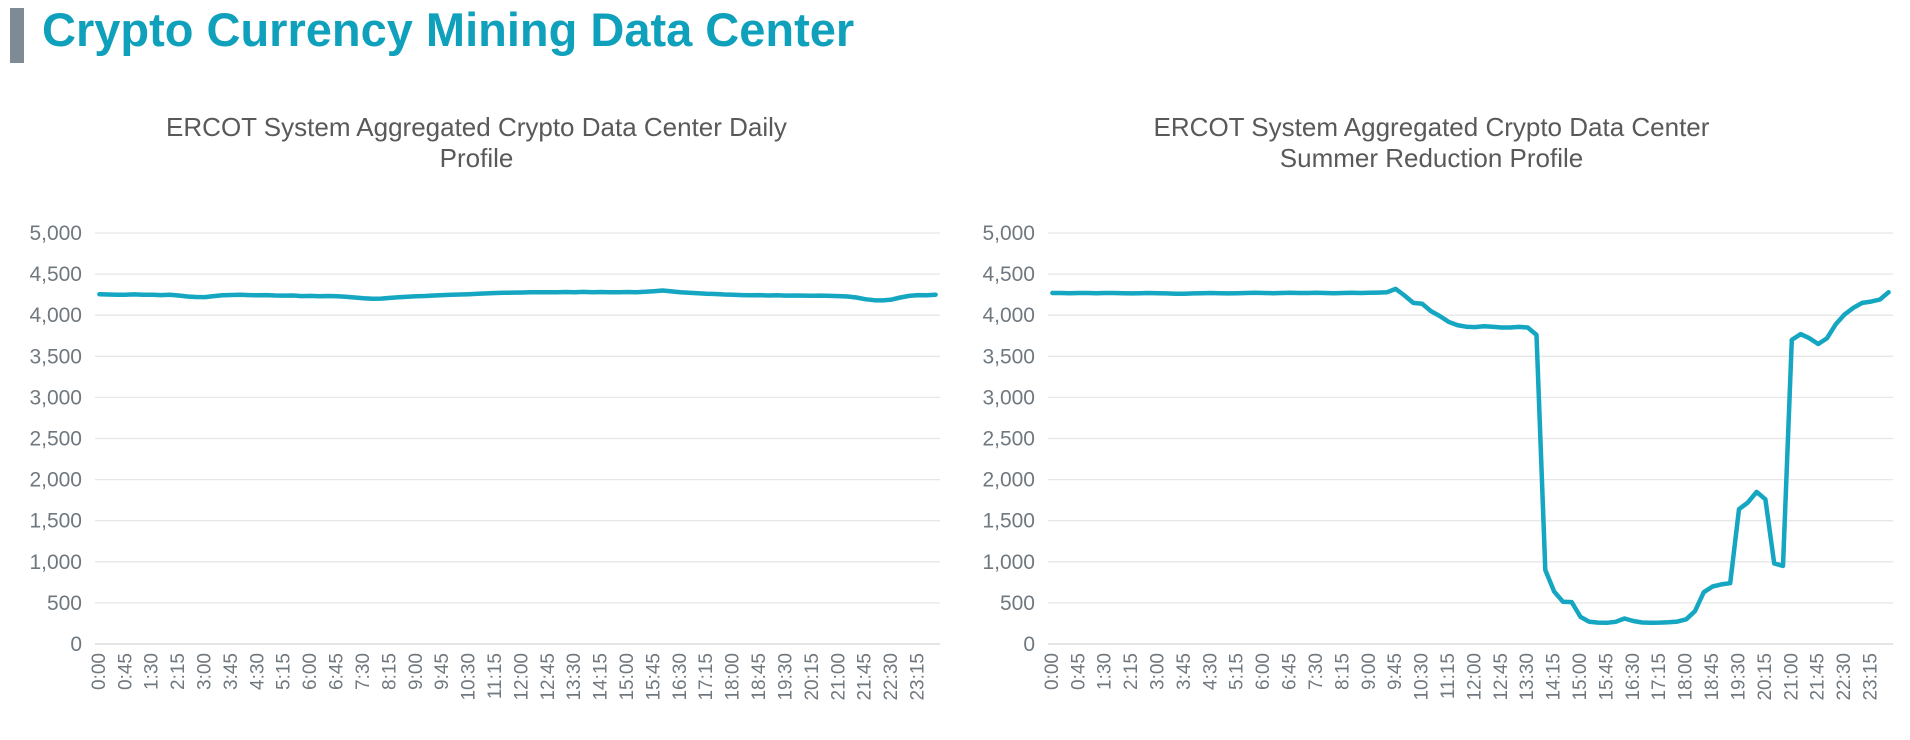  Describe the element at coordinates (17, 35) in the screenshot. I see `title-accent-bar` at that location.